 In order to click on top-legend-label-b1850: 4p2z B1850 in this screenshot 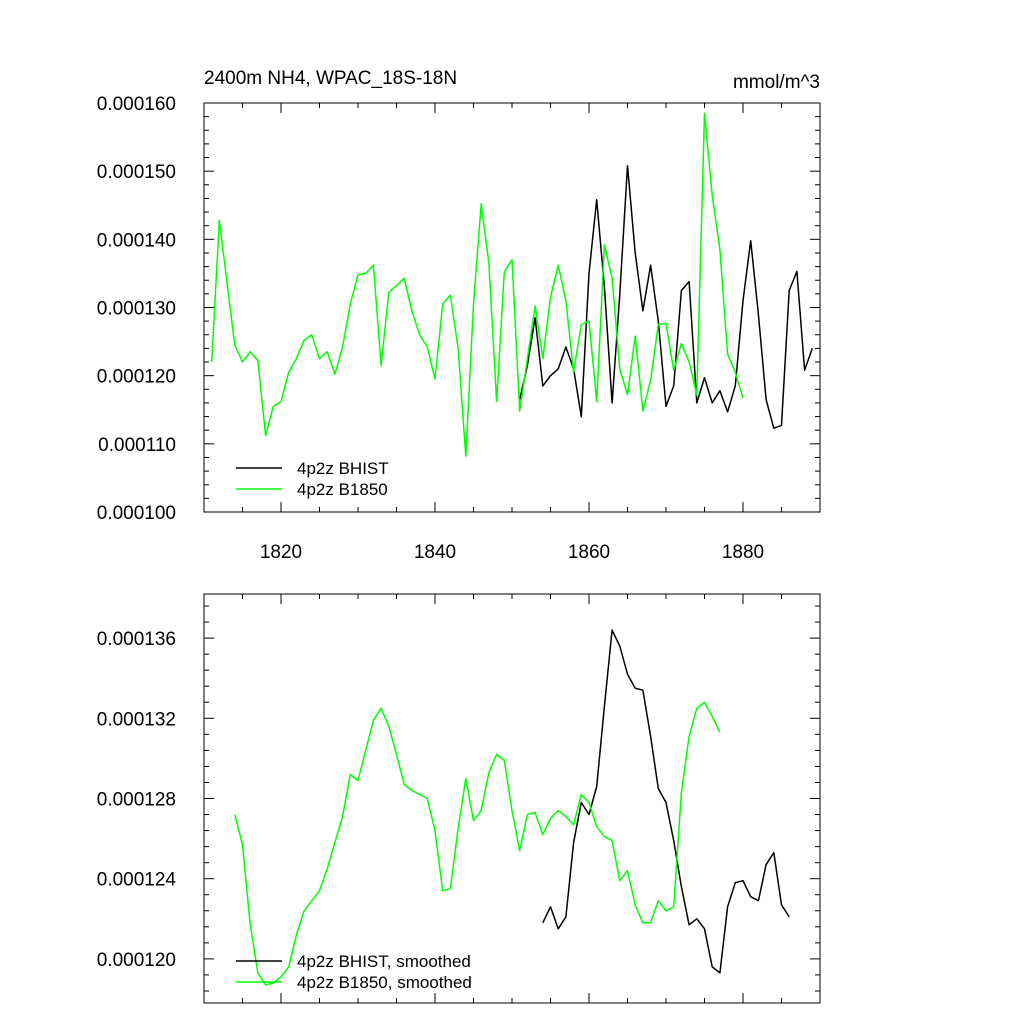, I will do `click(342, 489)`.